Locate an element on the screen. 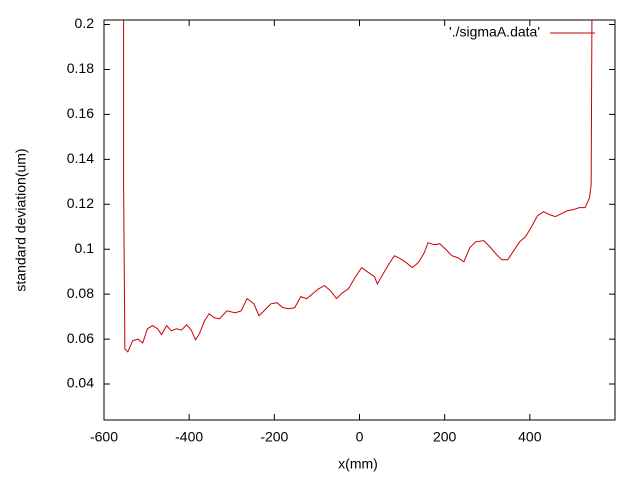  y-tick-label: 0.2 is located at coordinates (85, 23).